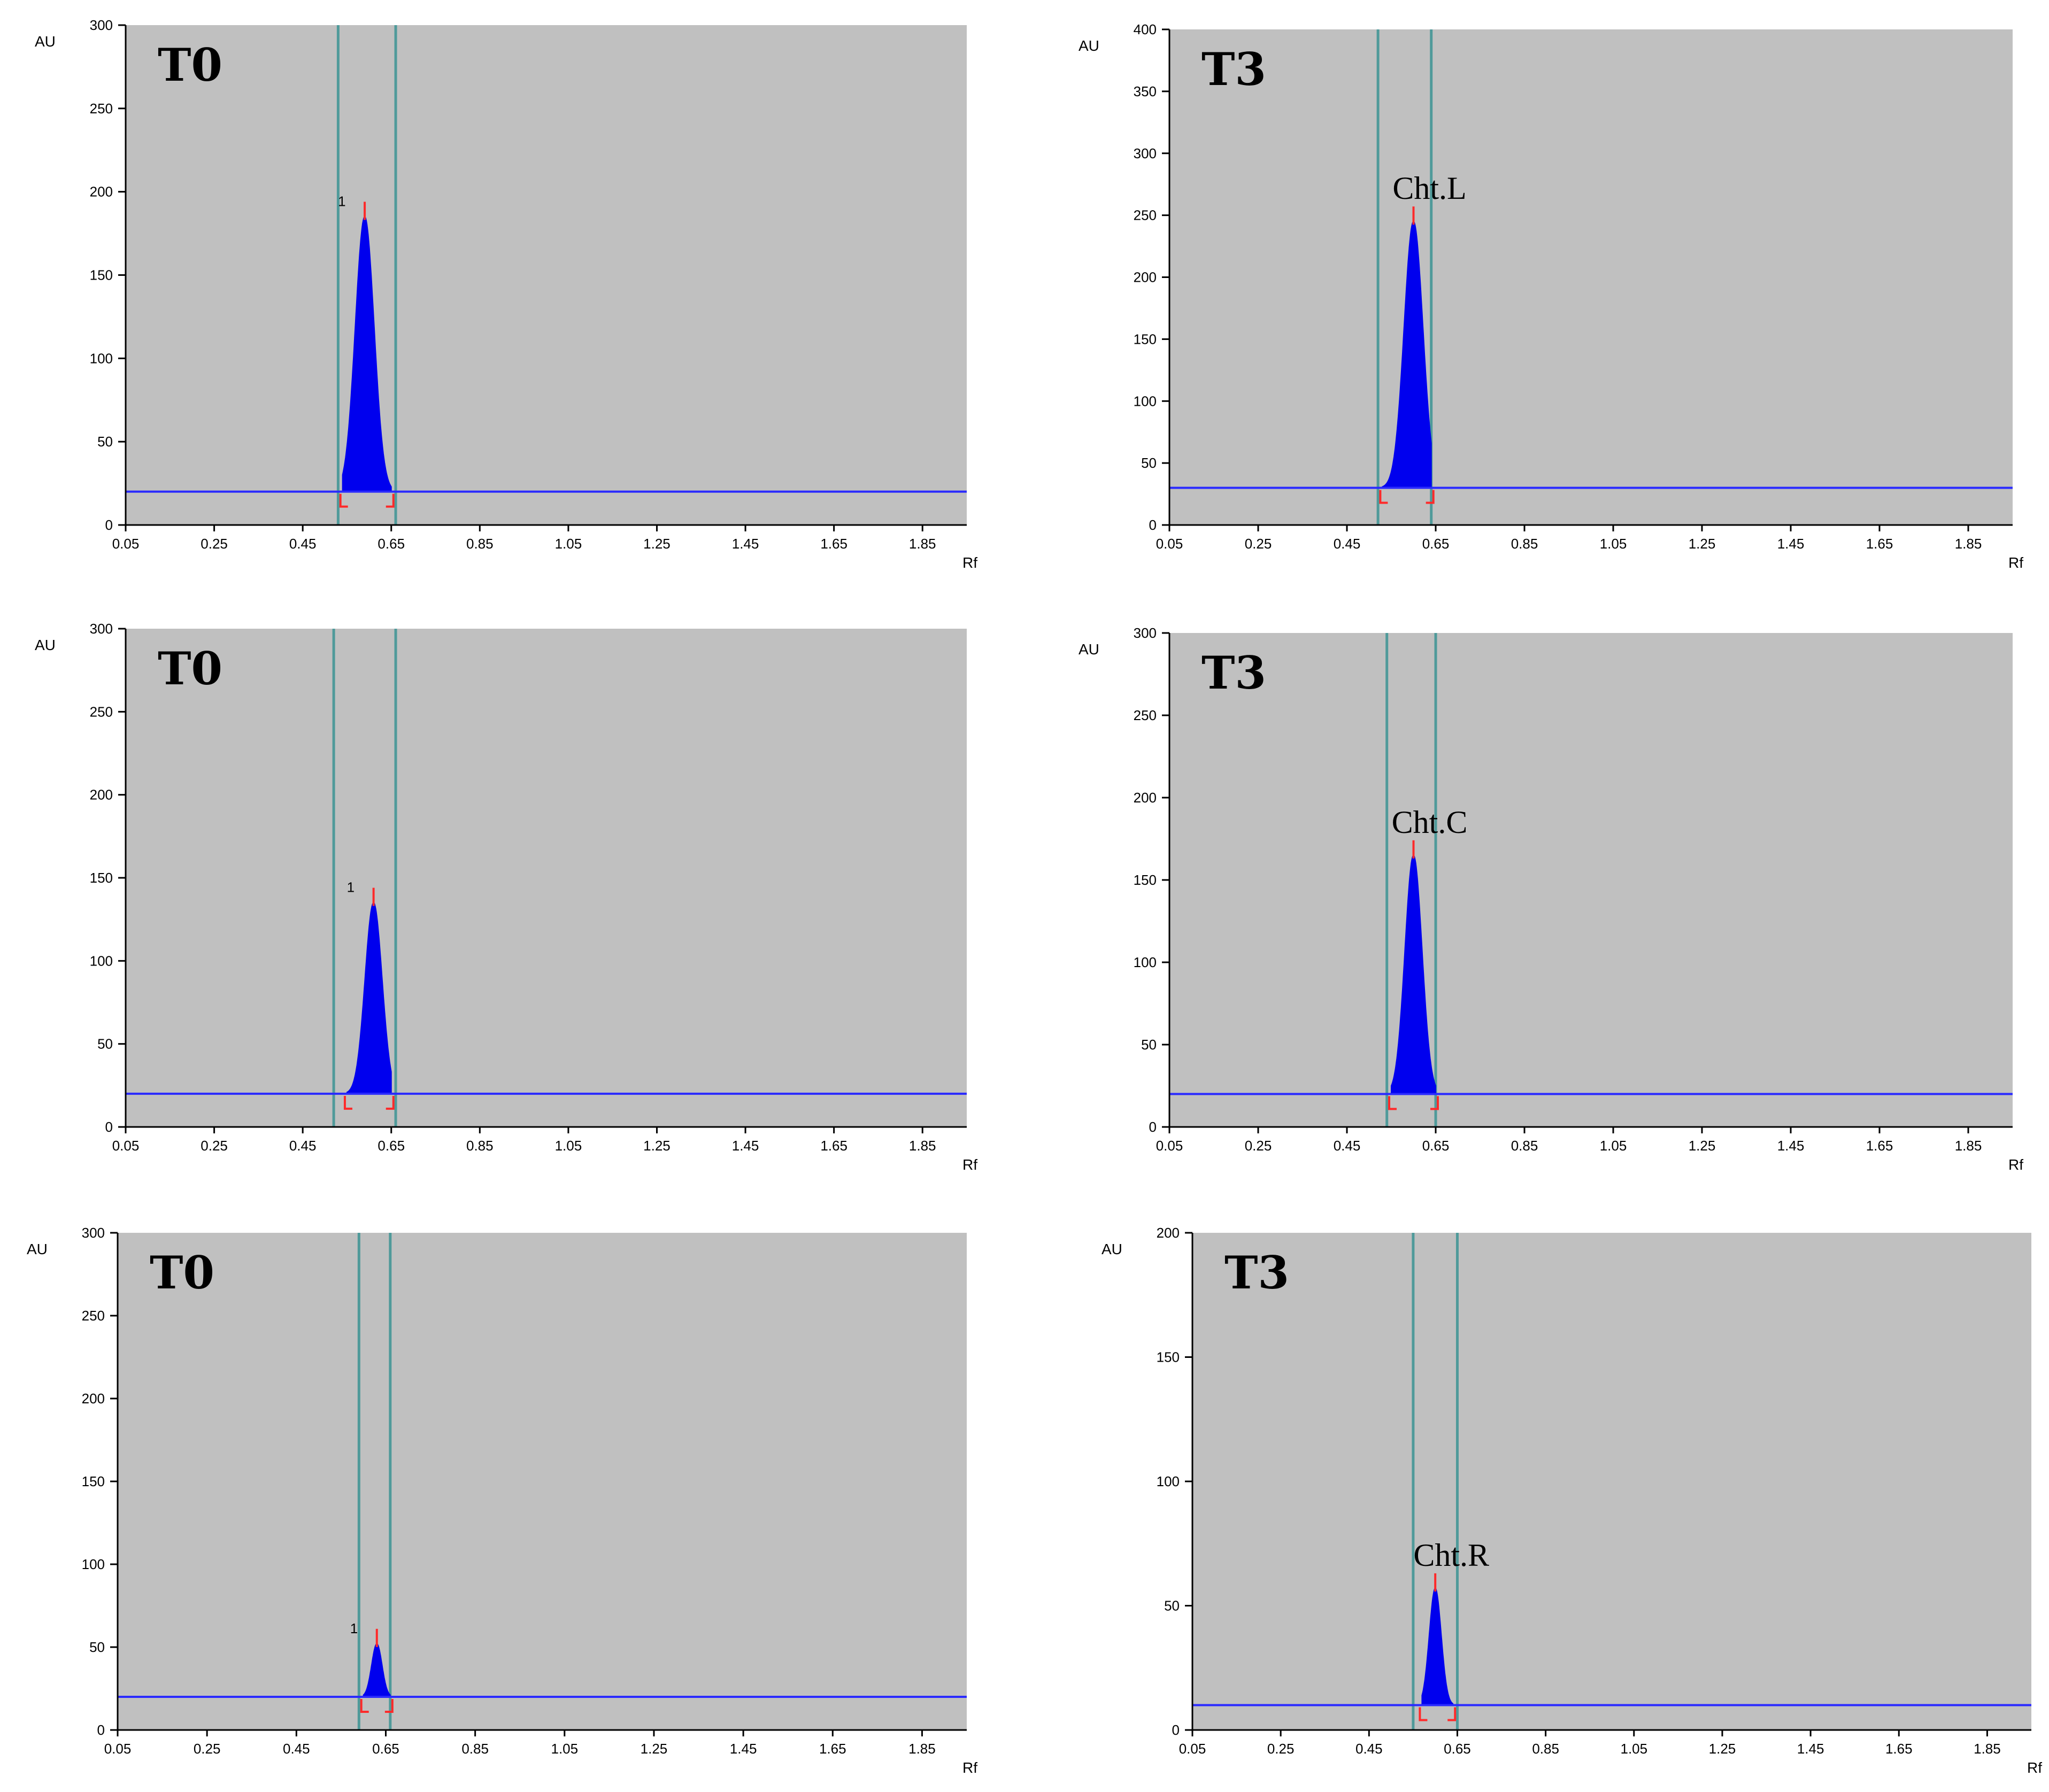 This screenshot has height=1792, width=2049. What do you see at coordinates (1145, 91) in the screenshot?
I see `y-tick-label: 350` at bounding box center [1145, 91].